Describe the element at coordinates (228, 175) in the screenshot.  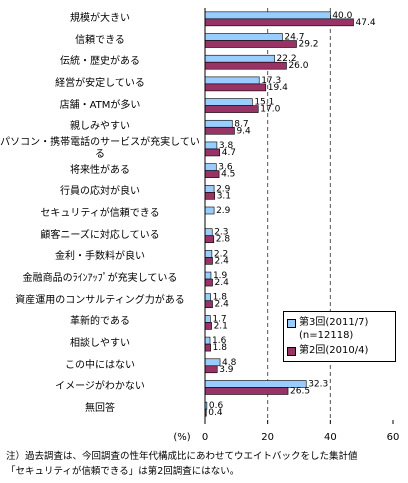
I see `value-label: 4.5` at that location.